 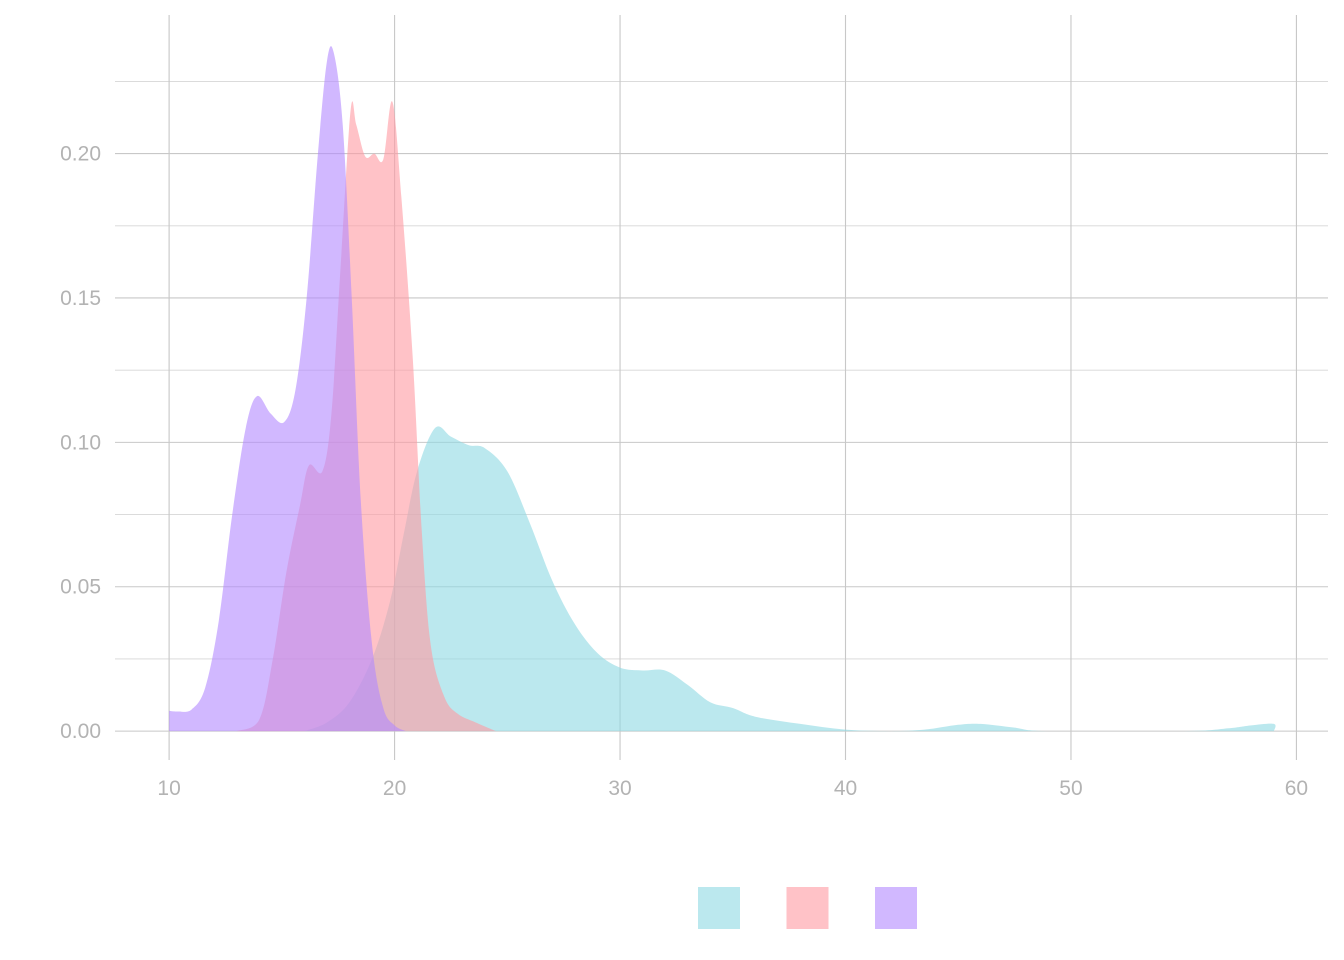 I want to click on legend, so click(x=807, y=908).